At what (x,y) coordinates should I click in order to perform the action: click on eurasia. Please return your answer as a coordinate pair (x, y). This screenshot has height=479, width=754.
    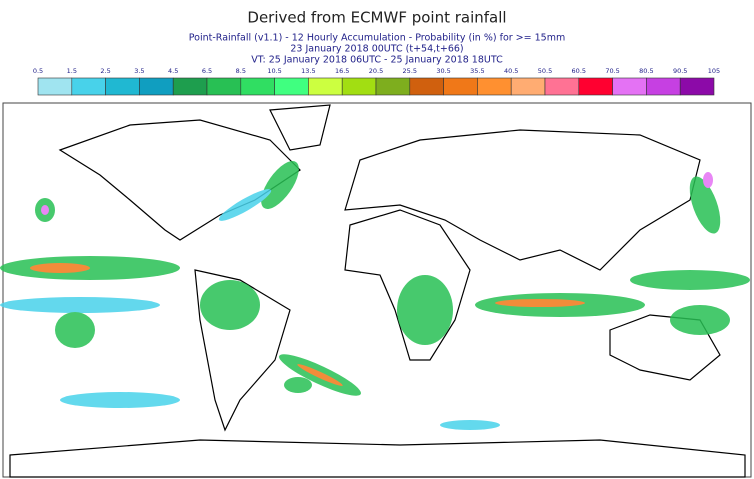
    Looking at the image, I should click on (522, 200).